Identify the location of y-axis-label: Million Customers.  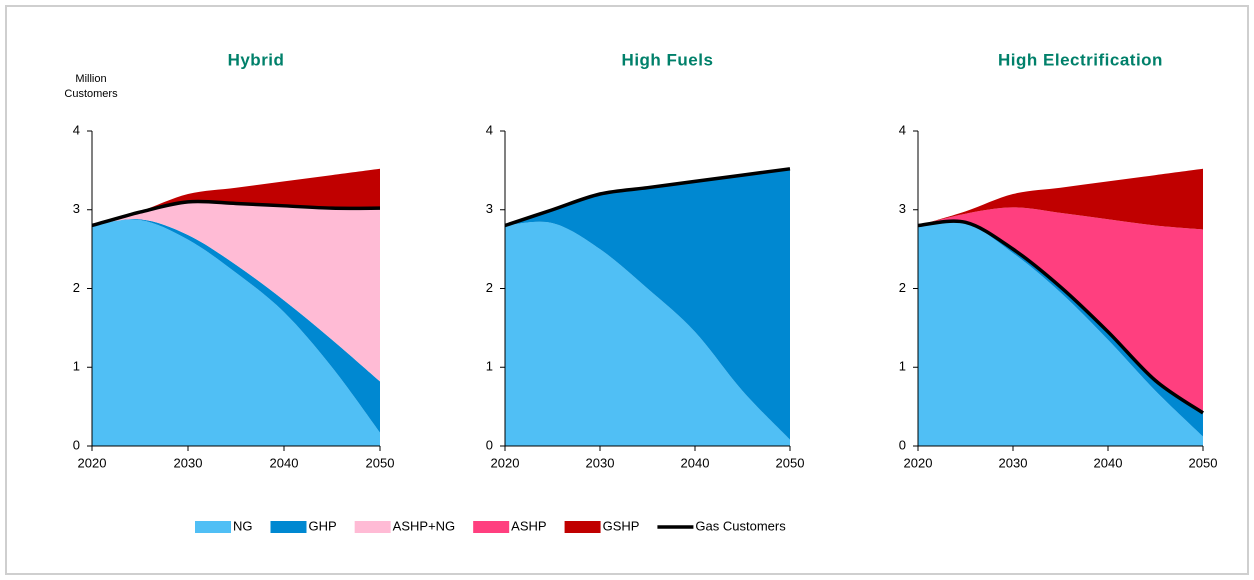
(91, 86).